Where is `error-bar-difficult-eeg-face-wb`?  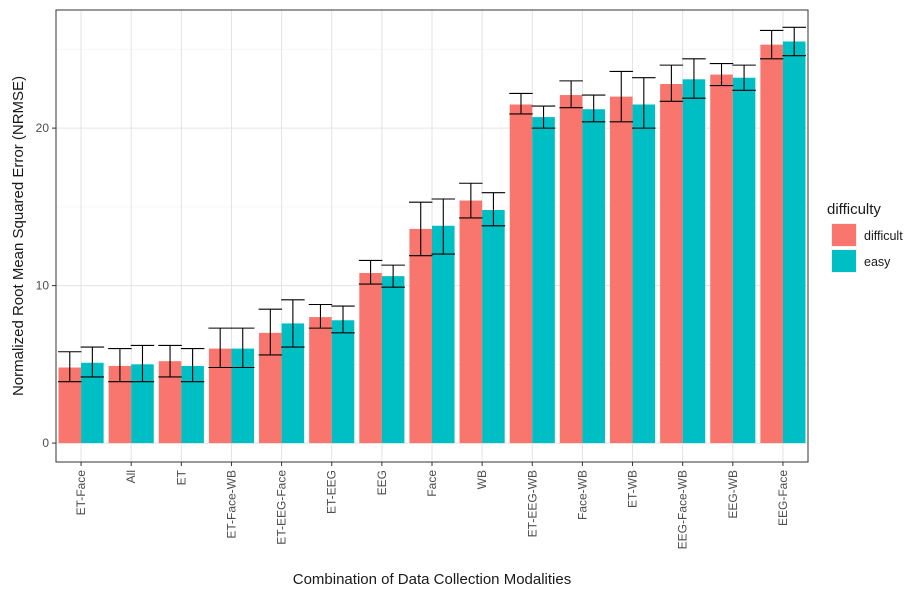 error-bar-difficult-eeg-face-wb is located at coordinates (671, 83).